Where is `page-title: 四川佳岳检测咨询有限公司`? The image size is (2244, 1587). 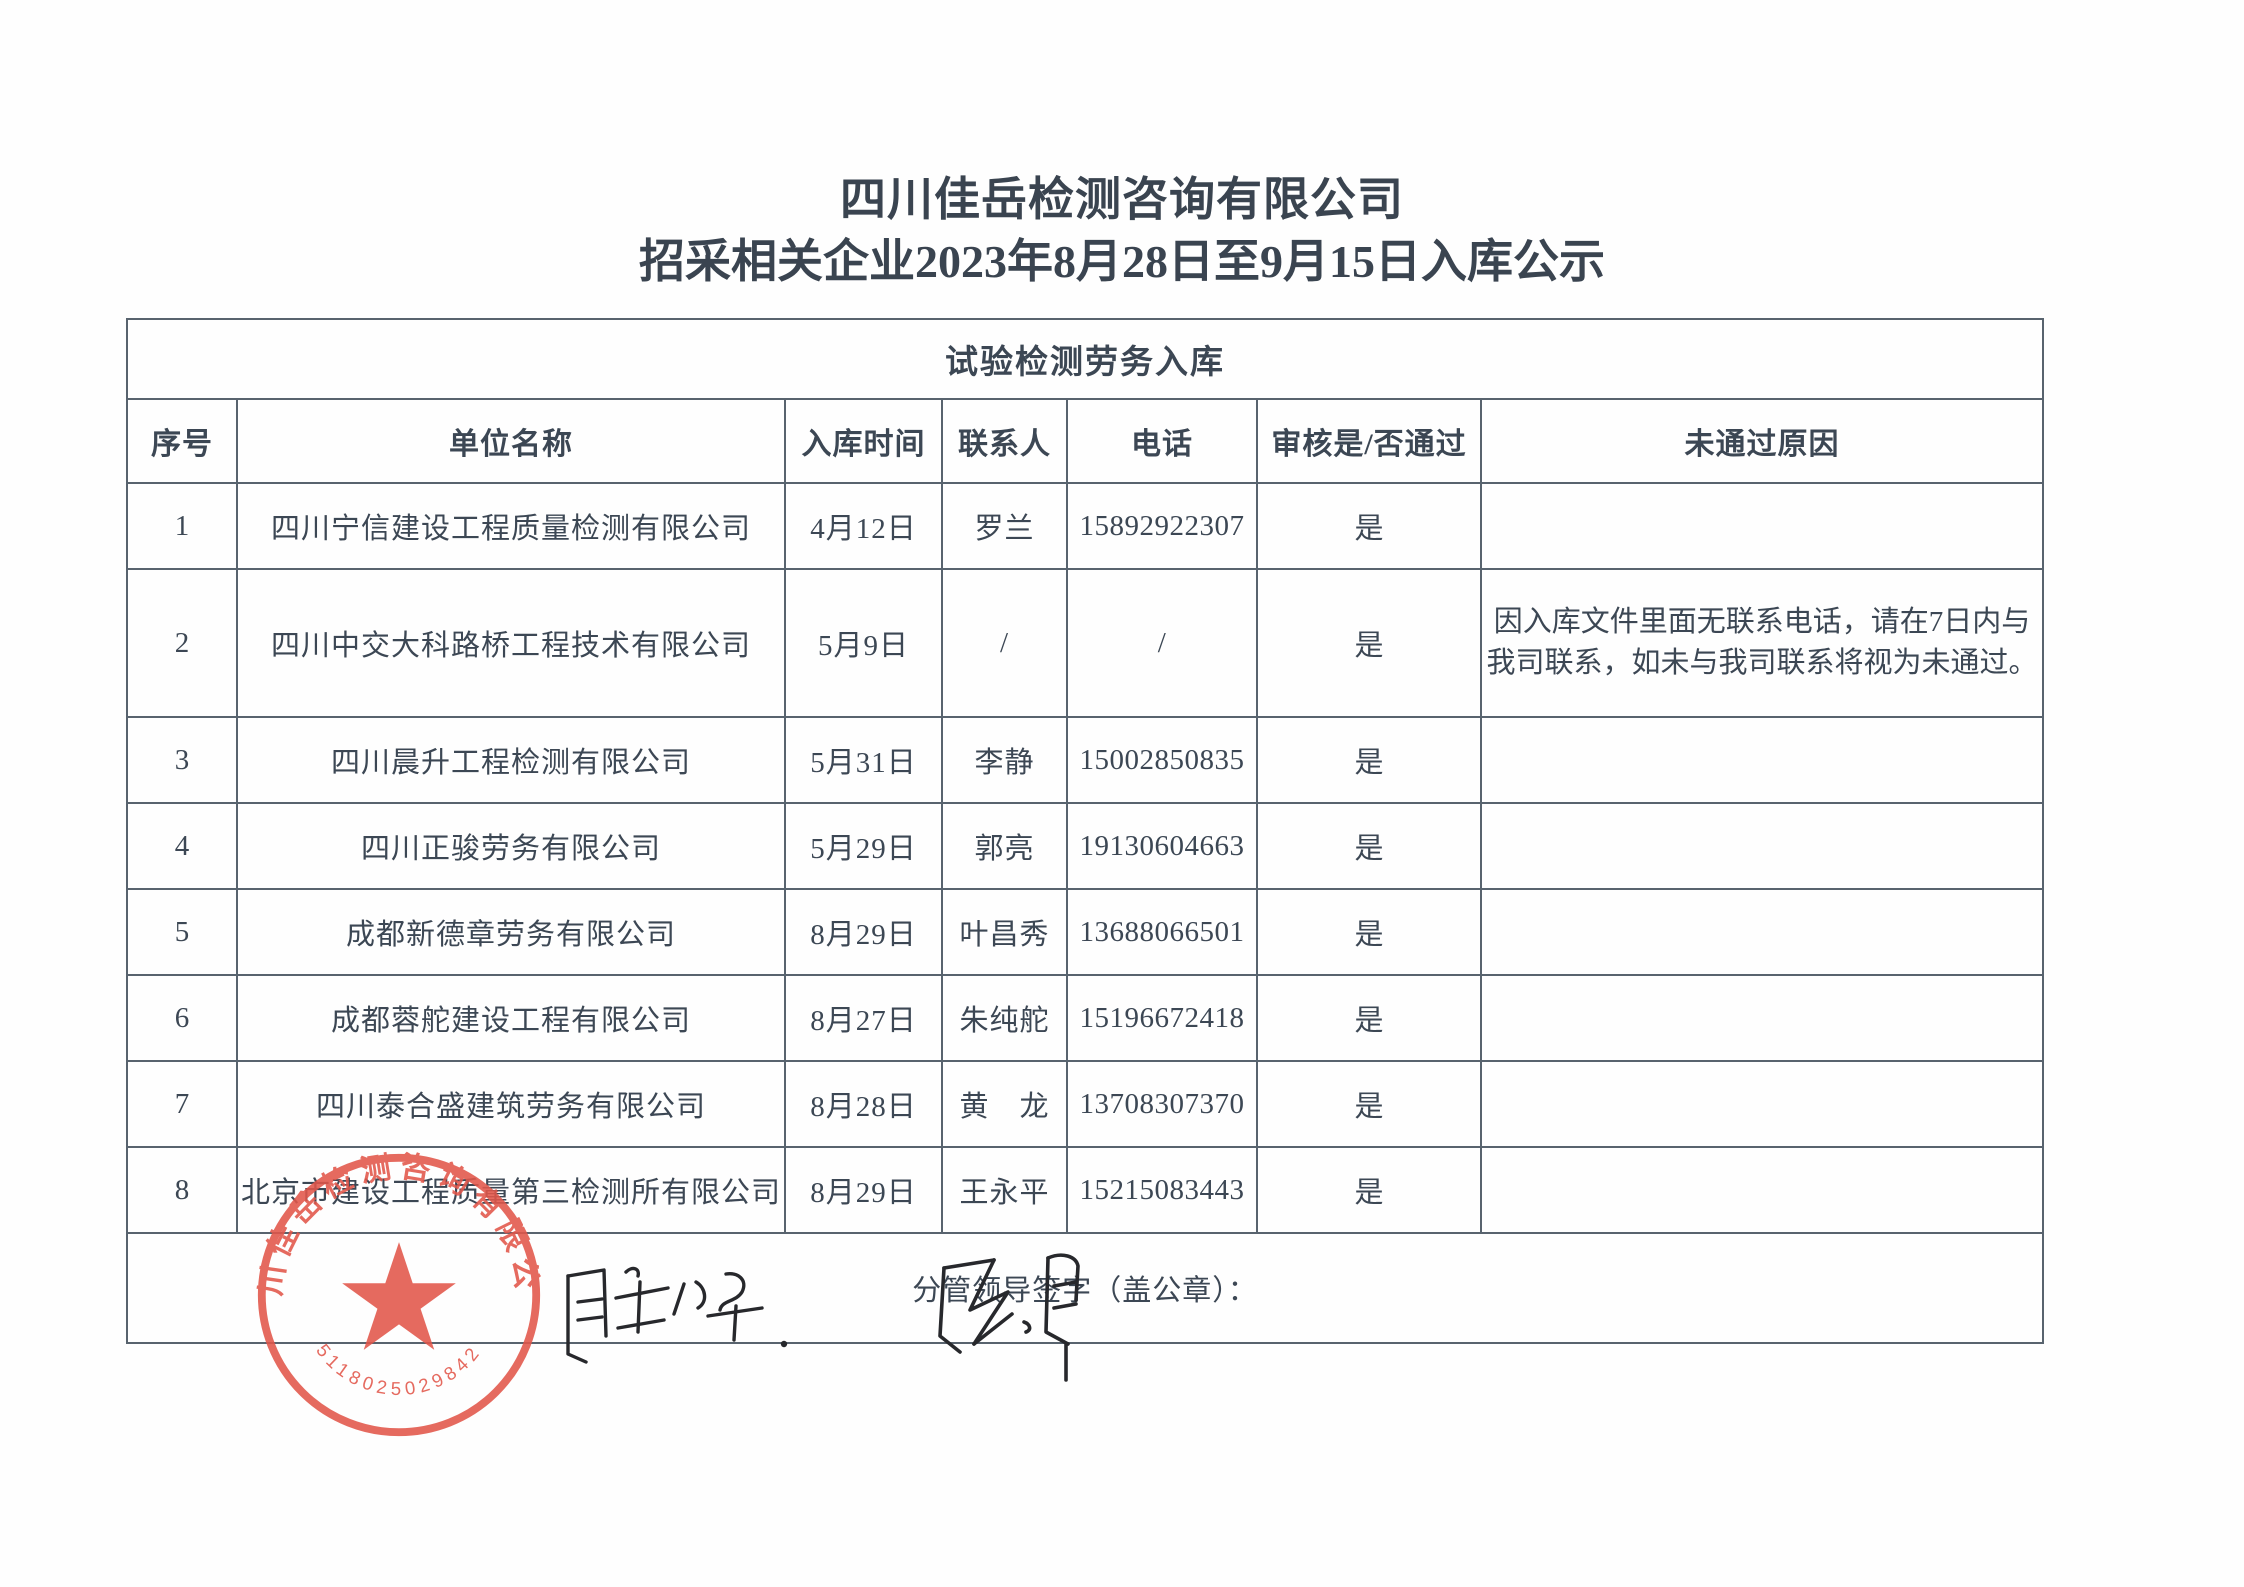 page-title: 四川佳岳检测咨询有限公司 is located at coordinates (1122, 199).